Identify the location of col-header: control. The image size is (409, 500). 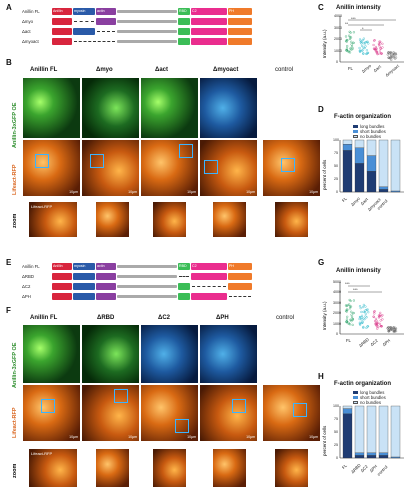
(285, 318).